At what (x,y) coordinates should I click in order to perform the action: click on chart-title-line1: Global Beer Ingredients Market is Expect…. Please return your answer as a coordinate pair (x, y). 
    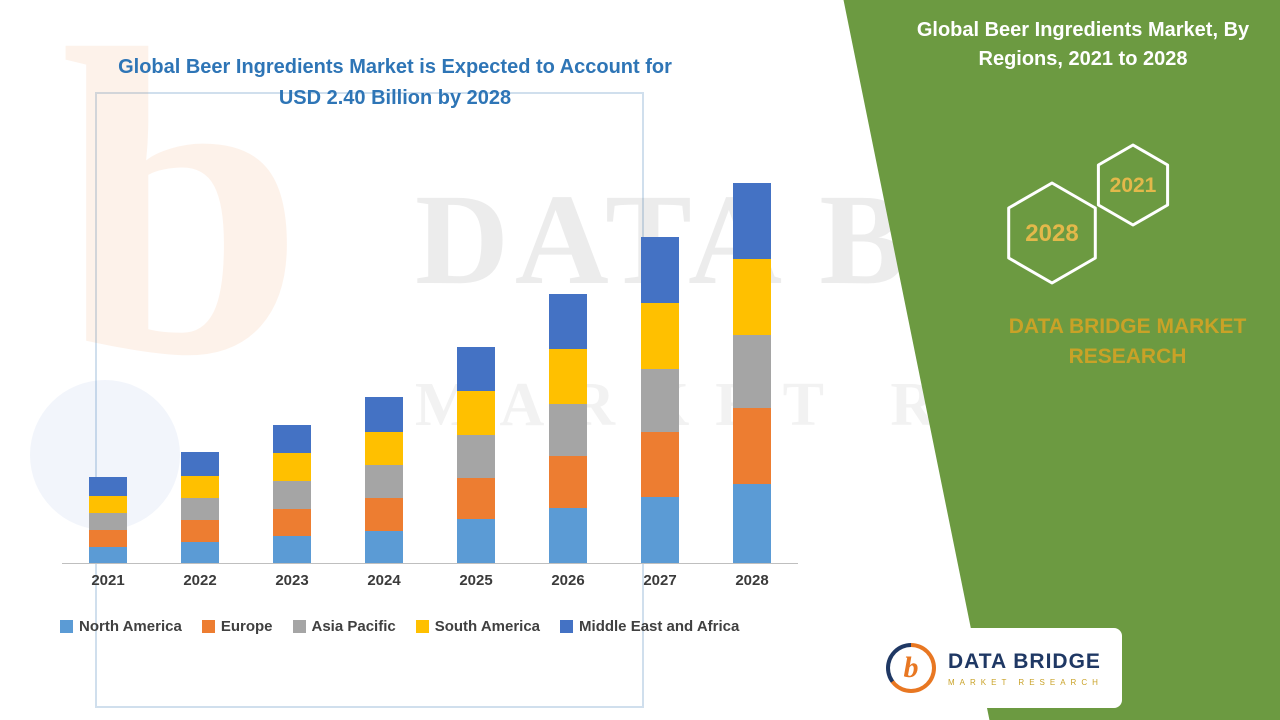
    Looking at the image, I should click on (395, 67).